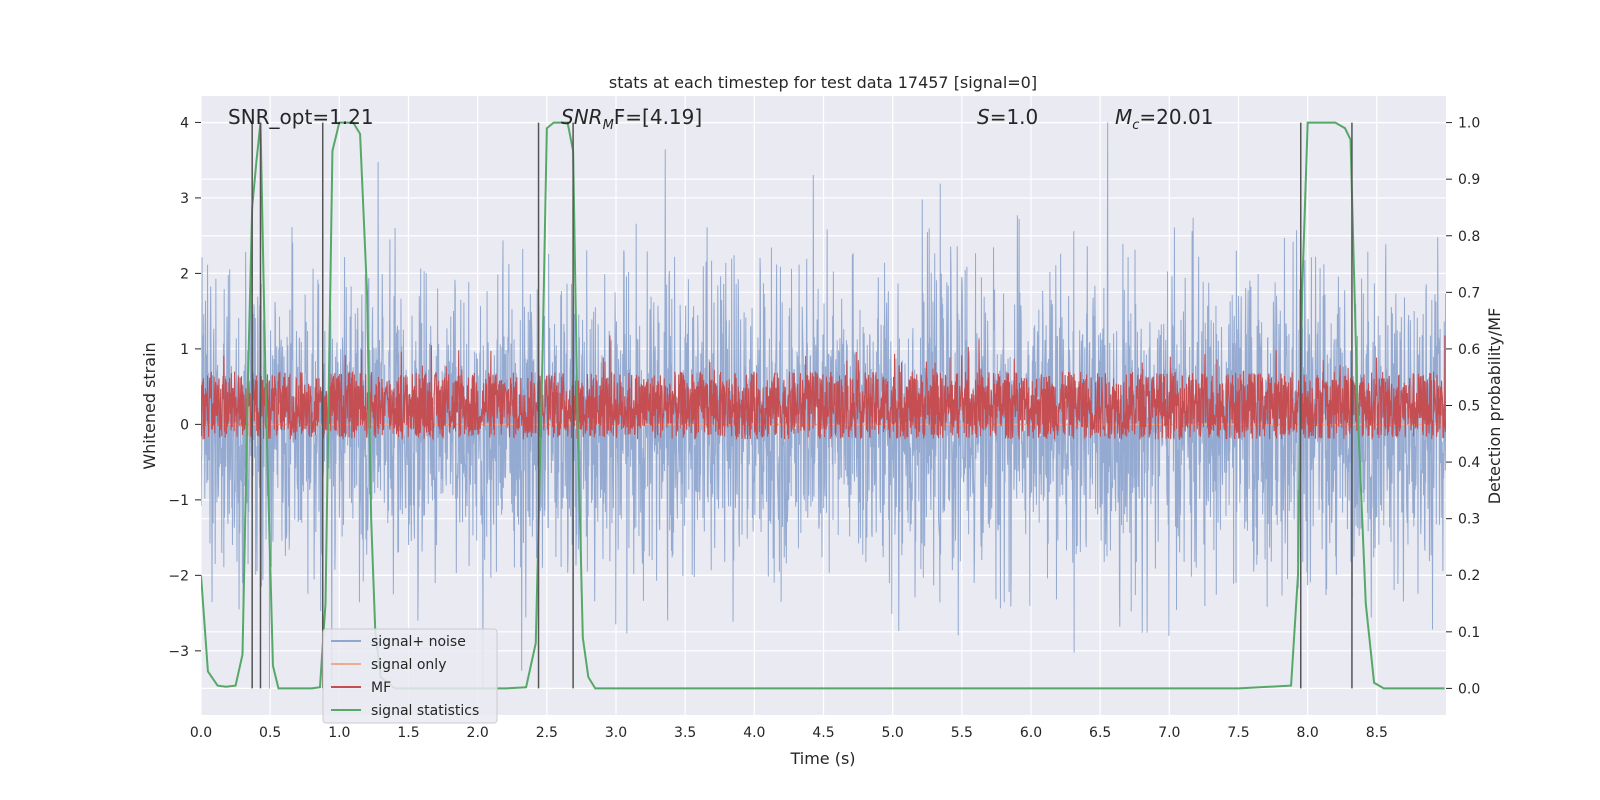 The height and width of the screenshot is (800, 1600). Describe the element at coordinates (178, 501) in the screenshot. I see `y-left-tick-label: −1` at that location.